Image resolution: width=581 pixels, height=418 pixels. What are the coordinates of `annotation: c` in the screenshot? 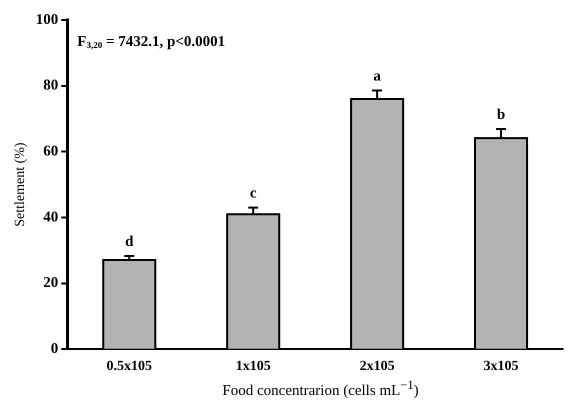 It's located at (253, 194).